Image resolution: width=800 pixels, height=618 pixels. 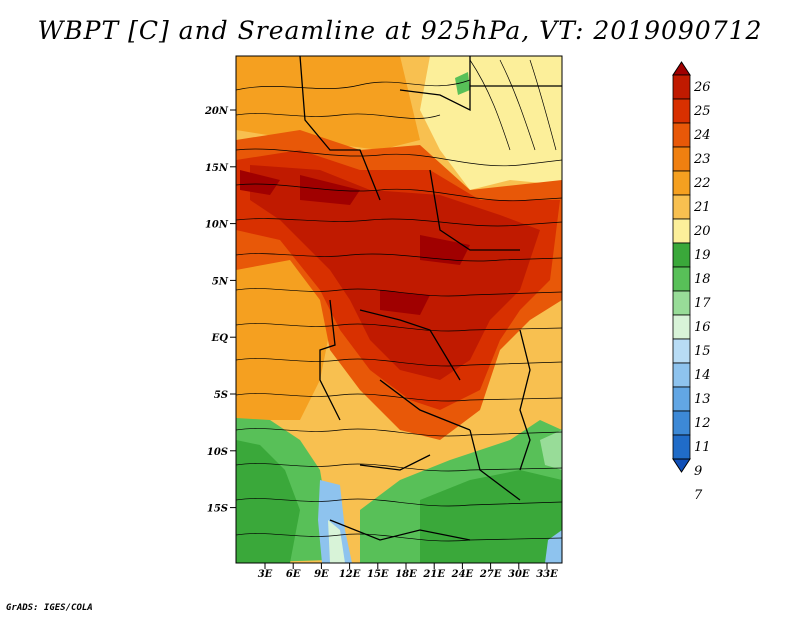 I want to click on lon-label: 24E, so click(x=462, y=574).